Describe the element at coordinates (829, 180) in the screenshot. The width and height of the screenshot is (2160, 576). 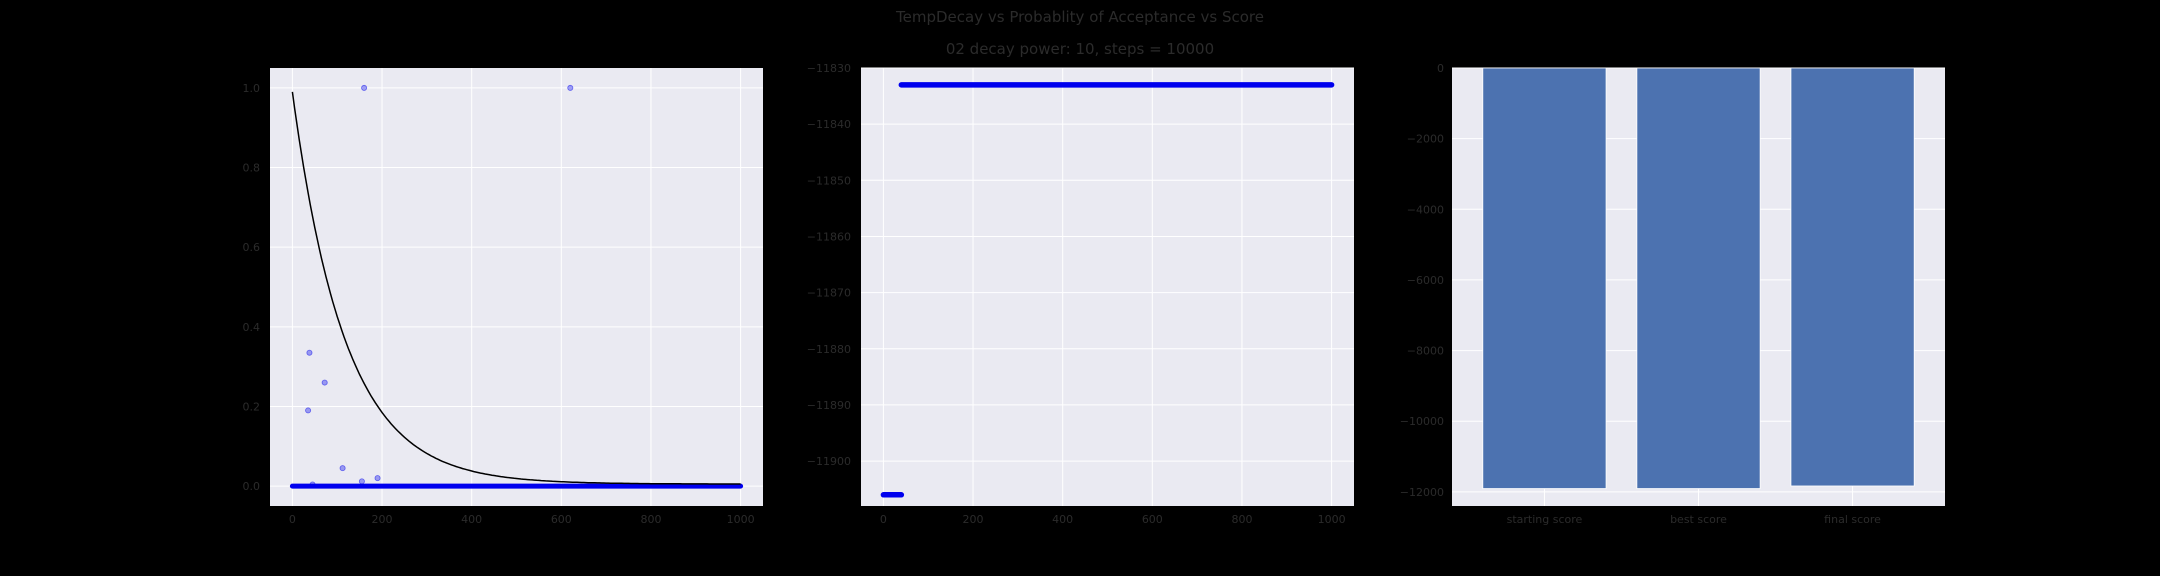
I see `y-tick-label: −11850` at that location.